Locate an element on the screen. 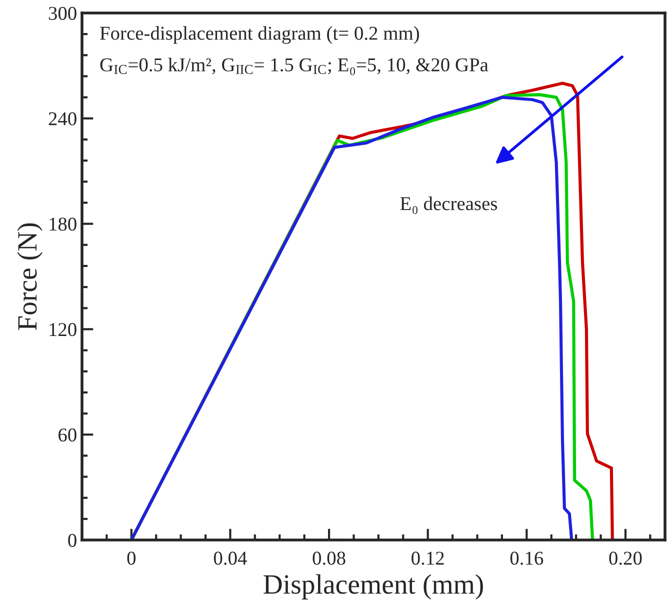 The height and width of the screenshot is (611, 667). x-tick-label: 0.16 is located at coordinates (527, 558).